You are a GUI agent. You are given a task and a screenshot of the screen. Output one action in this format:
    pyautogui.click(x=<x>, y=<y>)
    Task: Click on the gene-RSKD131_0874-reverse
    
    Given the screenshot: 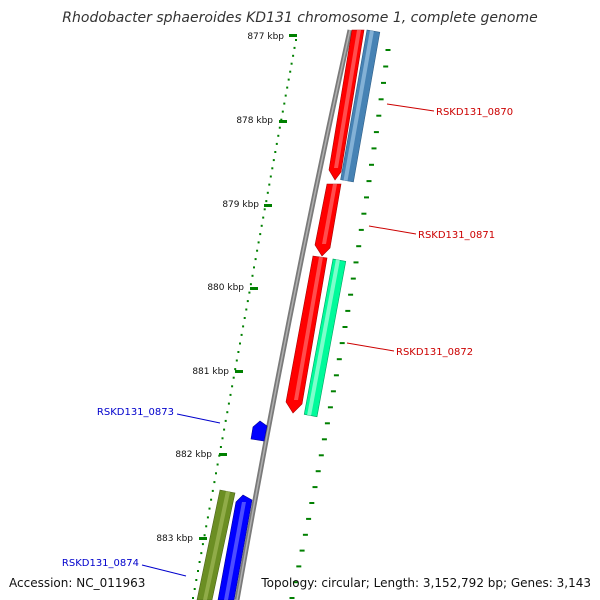 What is the action you would take?
    pyautogui.click(x=235, y=547)
    